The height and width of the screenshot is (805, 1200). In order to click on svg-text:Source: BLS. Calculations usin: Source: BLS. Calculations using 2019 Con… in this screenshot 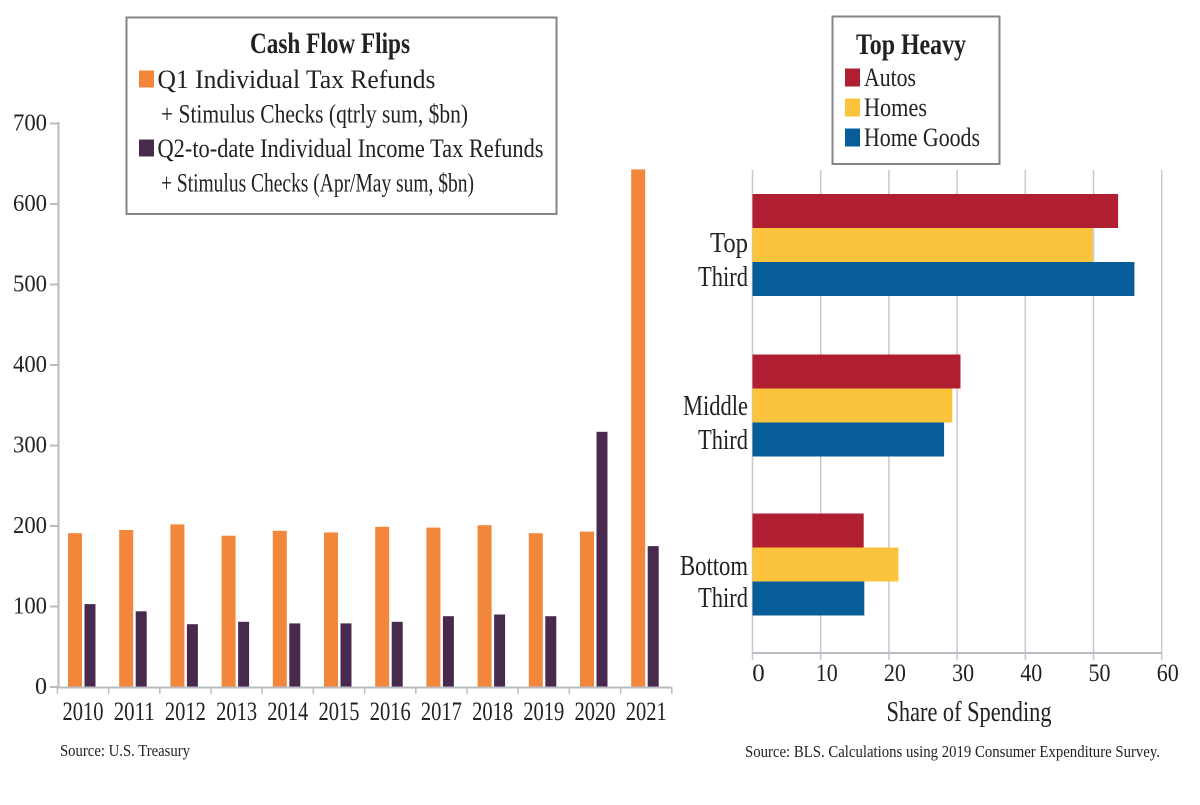, I will do `click(952, 751)`.